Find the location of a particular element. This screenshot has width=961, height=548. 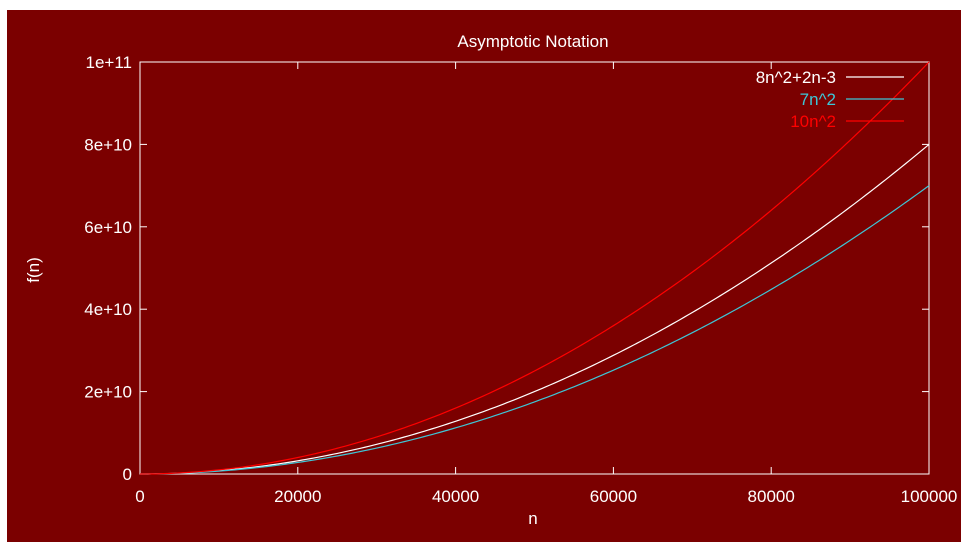

x-axis-label: n is located at coordinates (532, 518).